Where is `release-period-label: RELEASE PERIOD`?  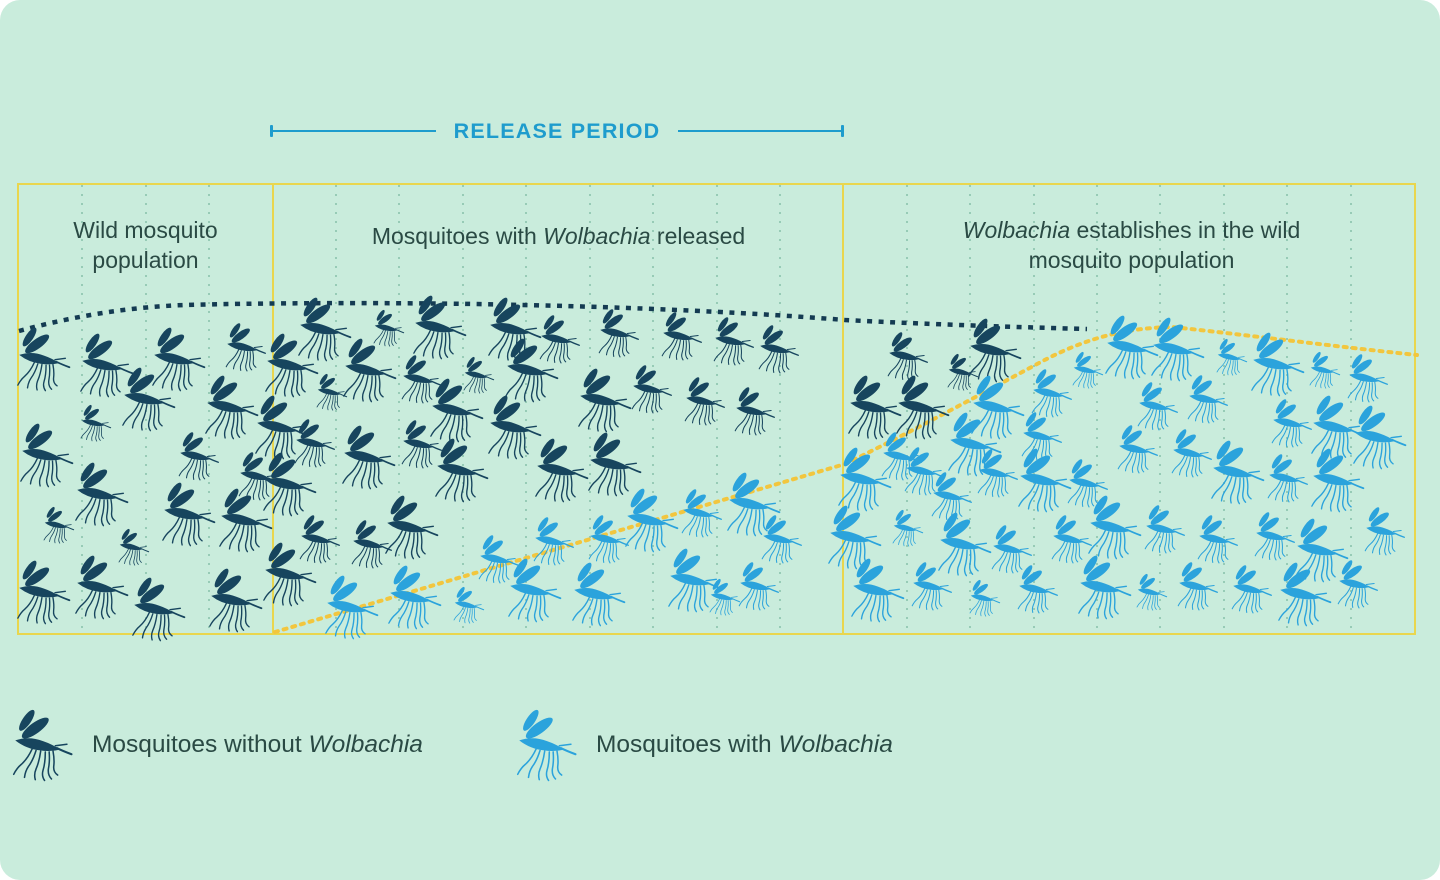
release-period-label: RELEASE PERIOD is located at coordinates (557, 130).